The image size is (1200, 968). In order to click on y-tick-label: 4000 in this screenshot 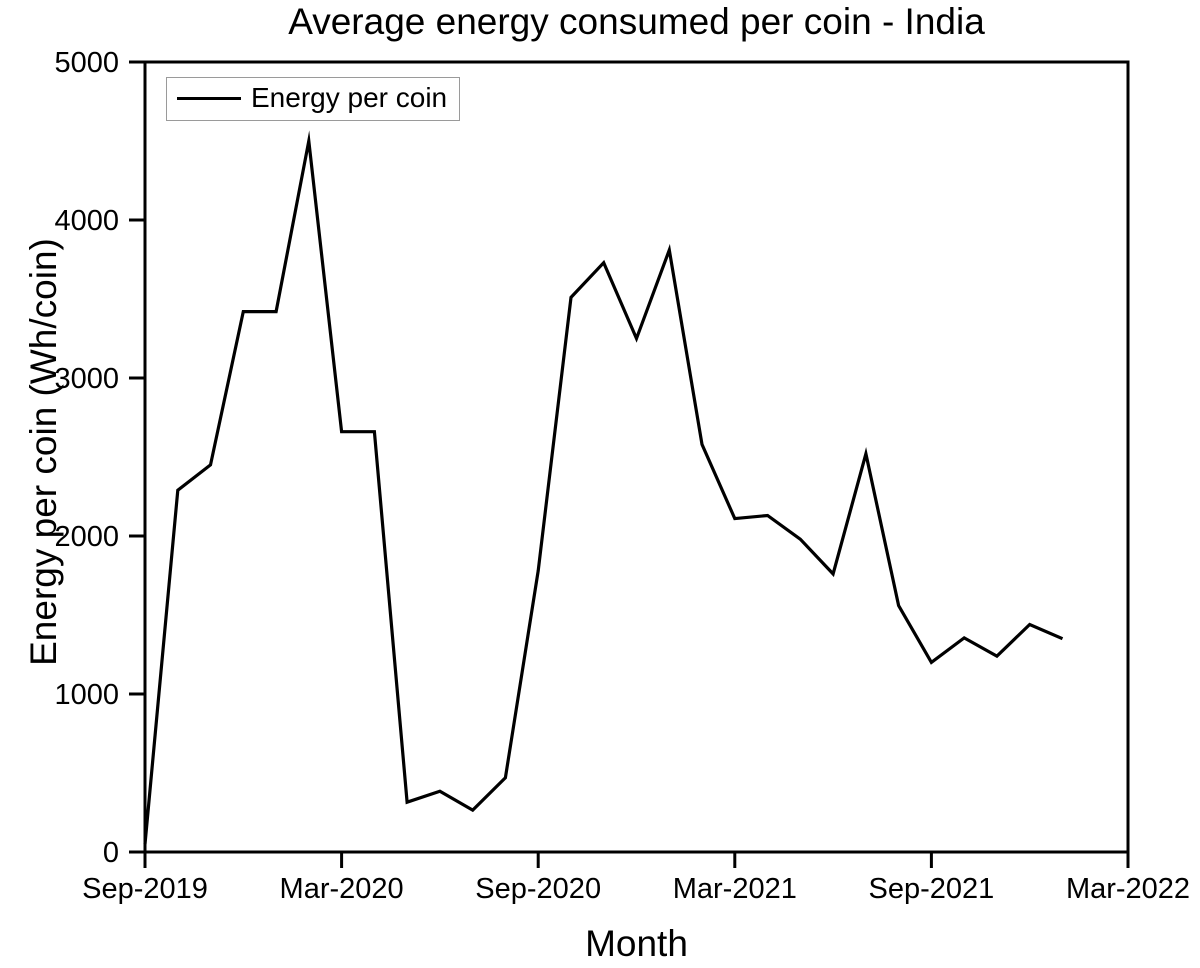, I will do `click(86, 221)`.